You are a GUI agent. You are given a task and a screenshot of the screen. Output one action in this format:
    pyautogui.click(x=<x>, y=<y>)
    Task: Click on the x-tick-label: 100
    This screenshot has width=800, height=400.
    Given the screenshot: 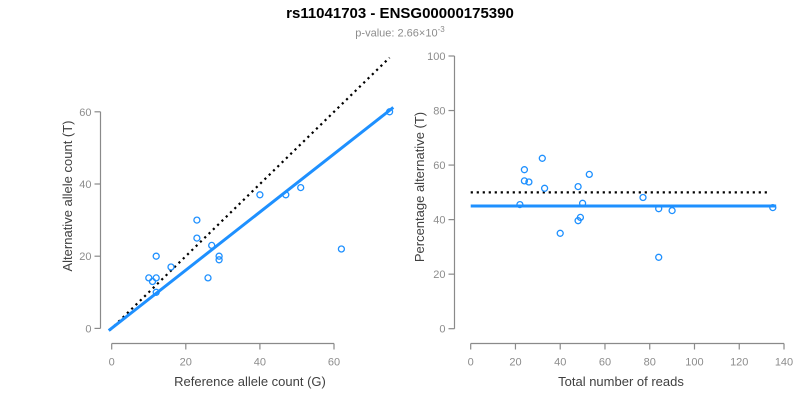 What is the action you would take?
    pyautogui.click(x=694, y=363)
    